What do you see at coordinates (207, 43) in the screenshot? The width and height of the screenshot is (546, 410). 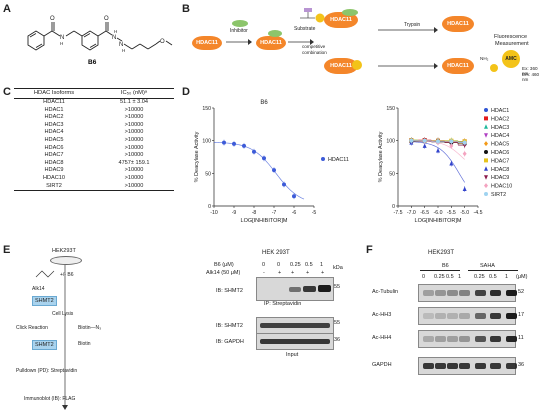 I see `hdac11-enzyme-1: HDAC11` at bounding box center [207, 43].